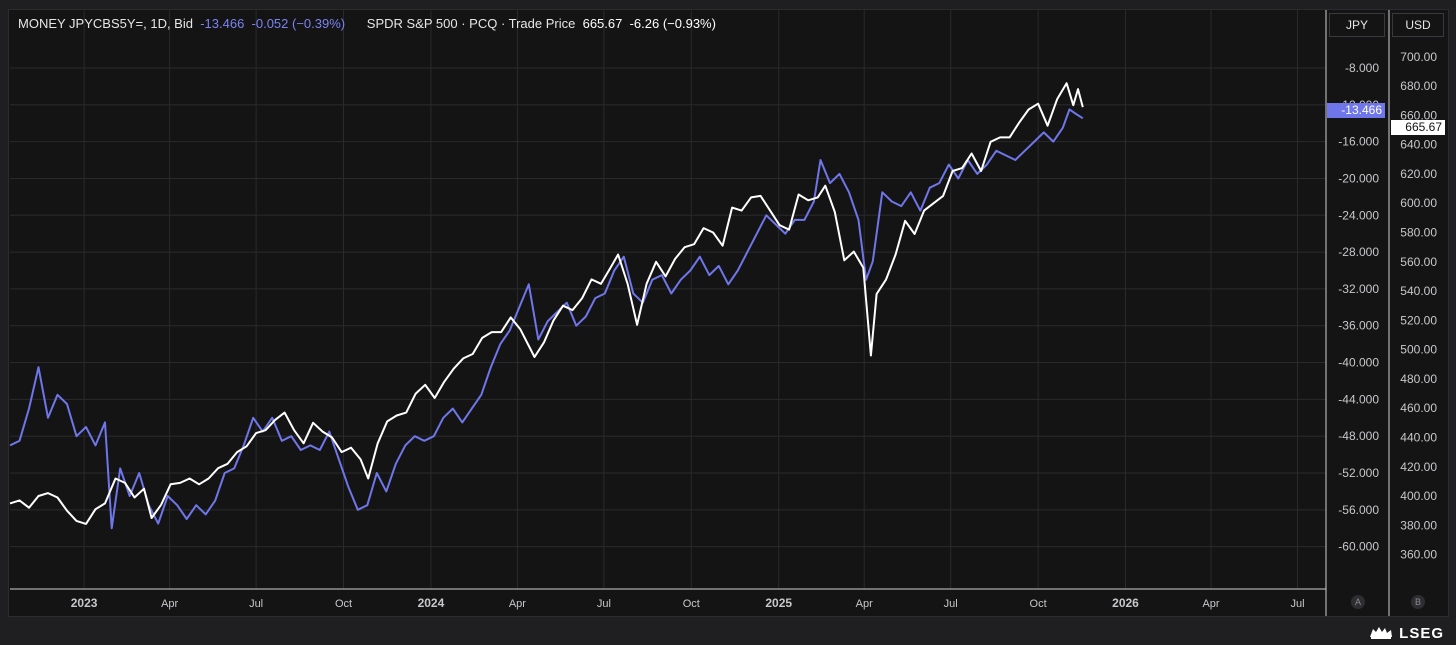  What do you see at coordinates (84, 603) in the screenshot?
I see `x-tick-label: 2023` at bounding box center [84, 603].